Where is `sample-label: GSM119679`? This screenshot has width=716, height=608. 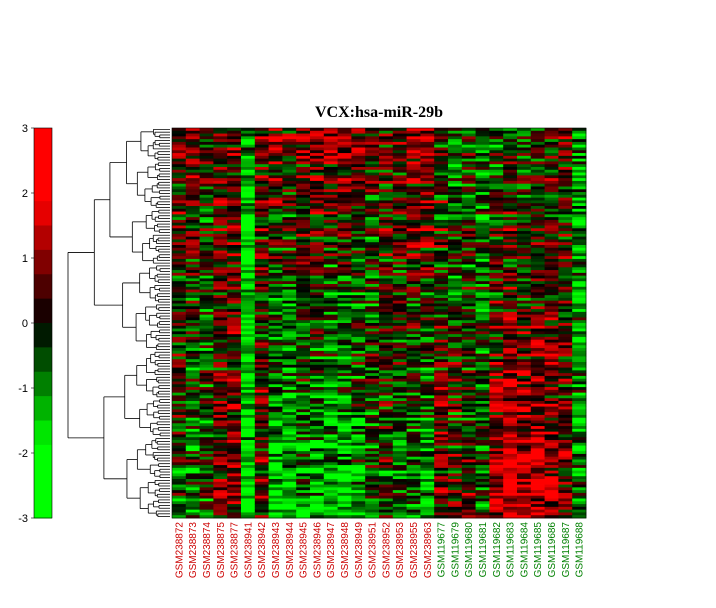
sample-label: GSM119679 is located at coordinates (455, 550).